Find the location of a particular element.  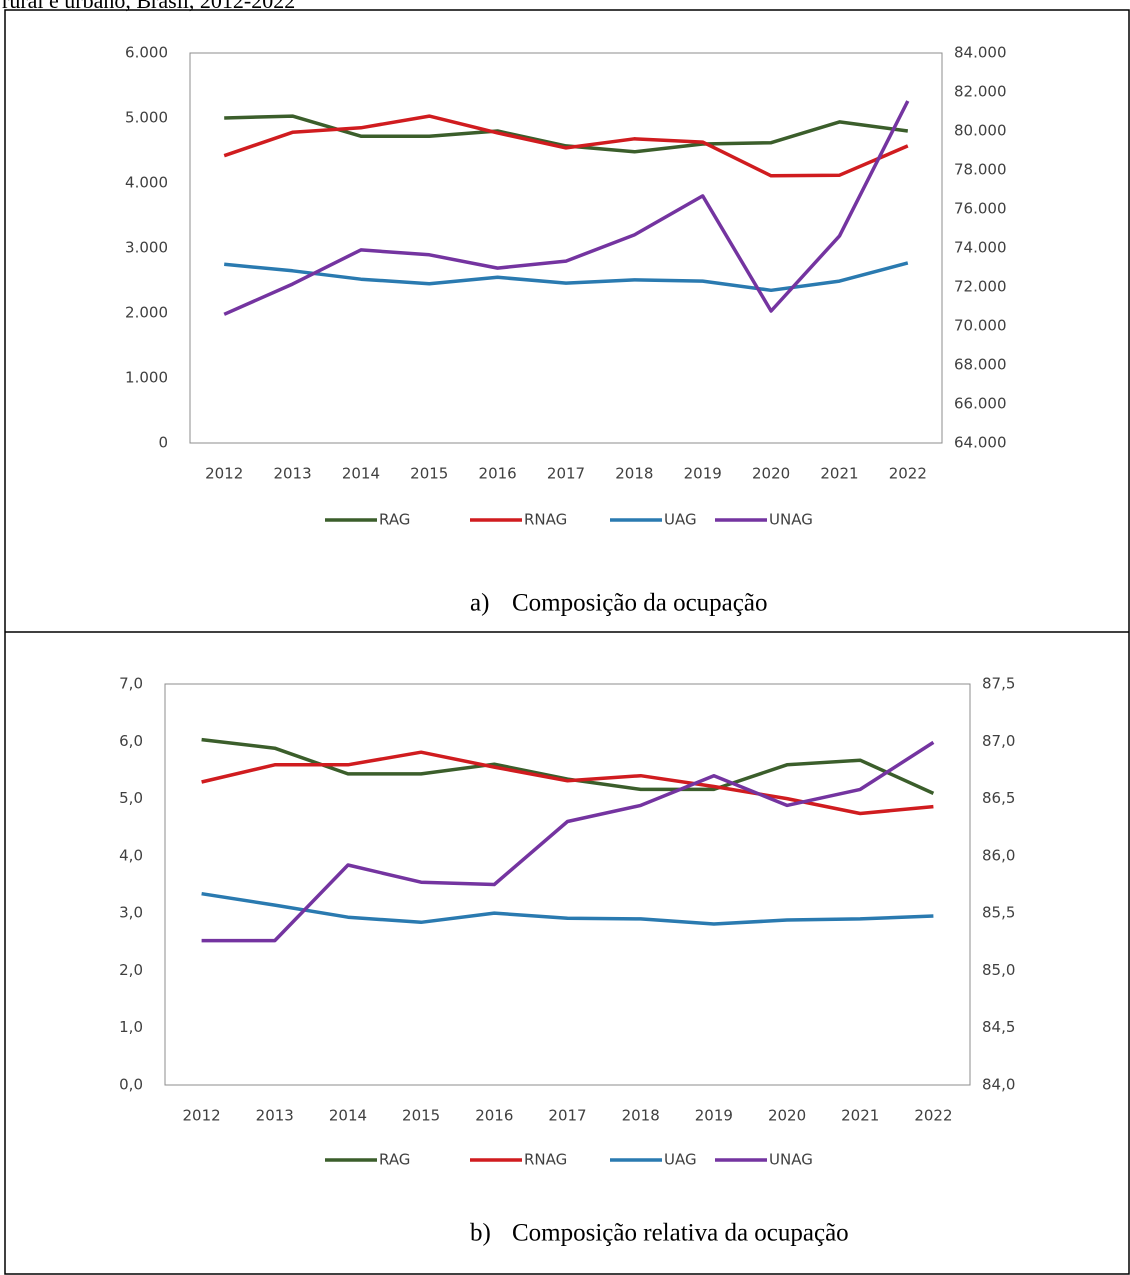

y-tick-label: 4,0 is located at coordinates (131, 855).